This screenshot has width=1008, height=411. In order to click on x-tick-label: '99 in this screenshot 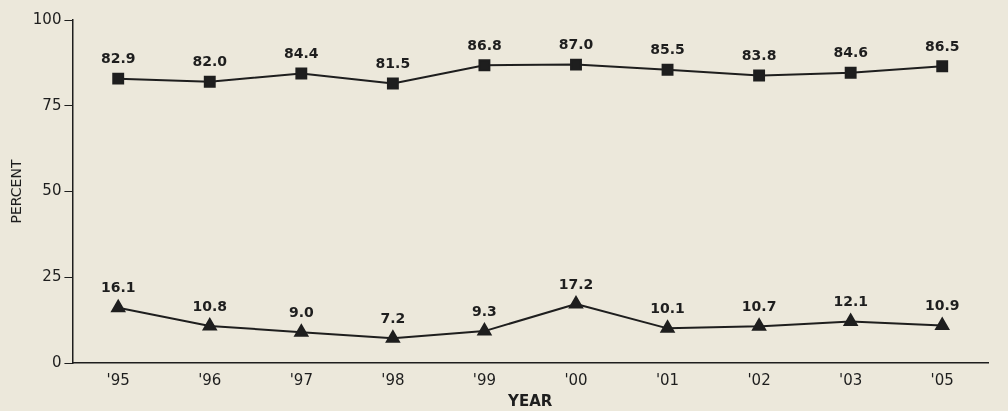, I will do `click(484, 379)`.